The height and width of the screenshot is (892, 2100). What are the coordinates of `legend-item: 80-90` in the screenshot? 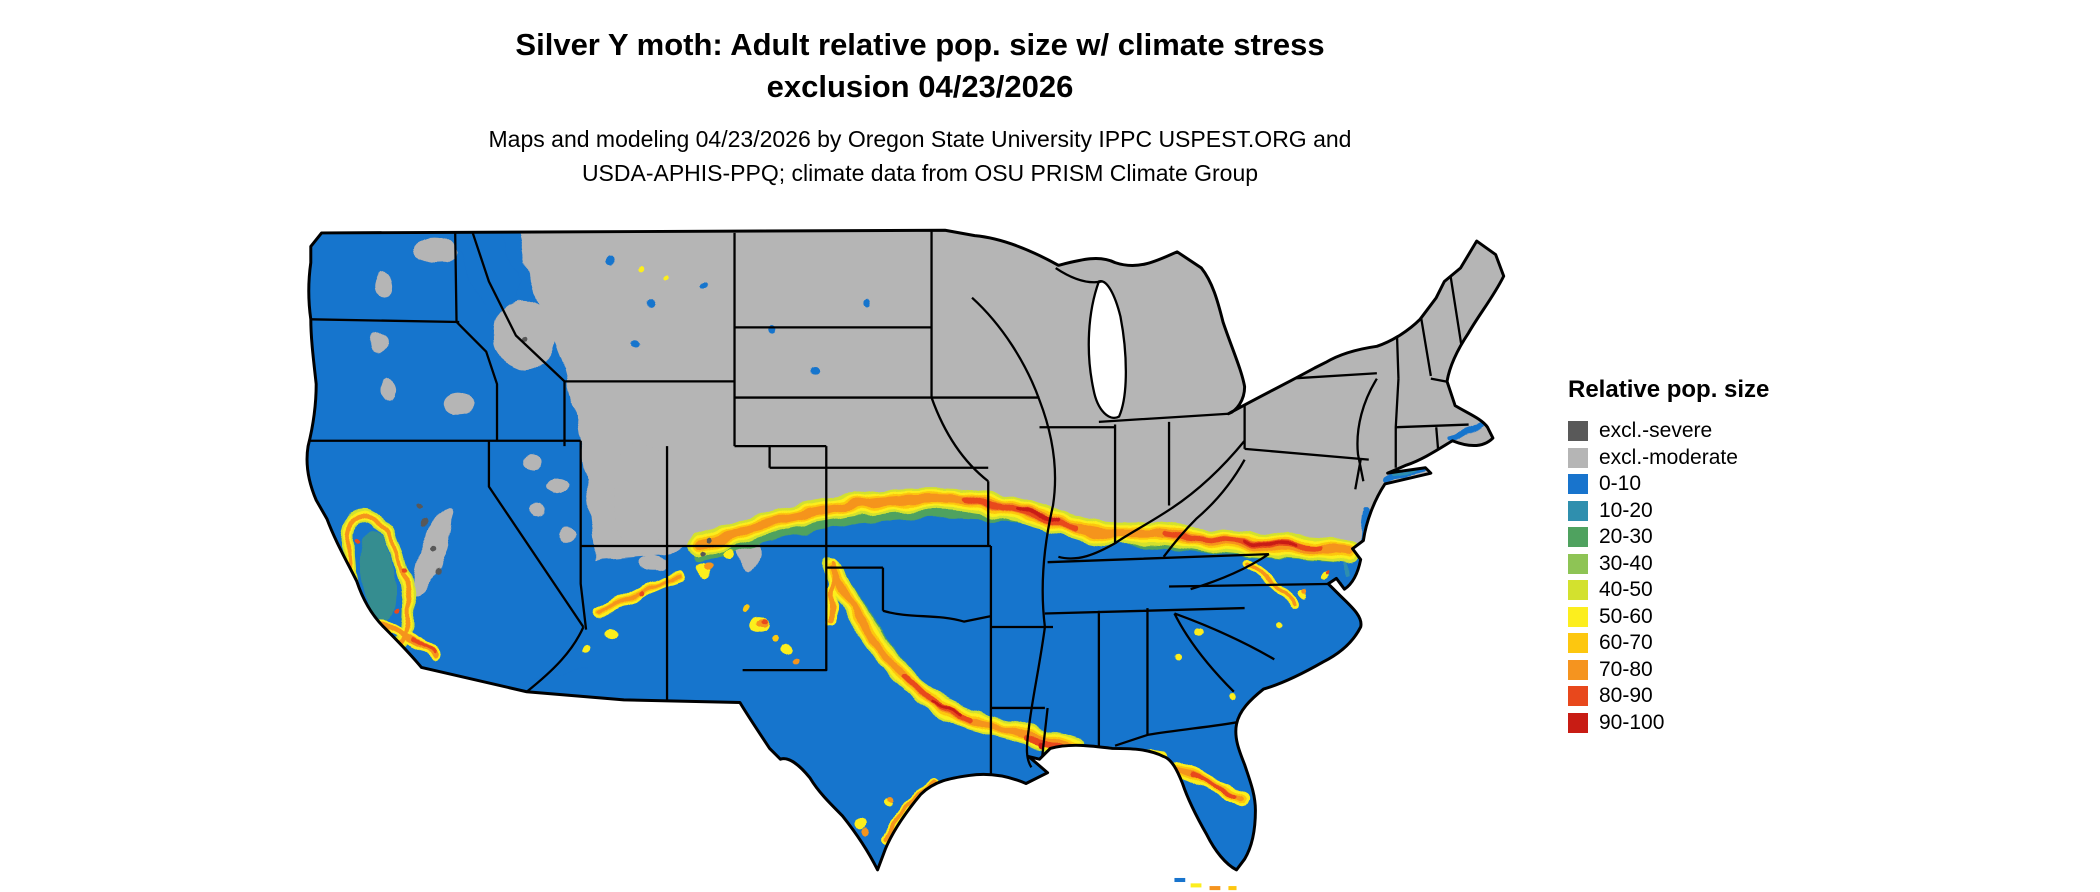 It's located at (1668, 696).